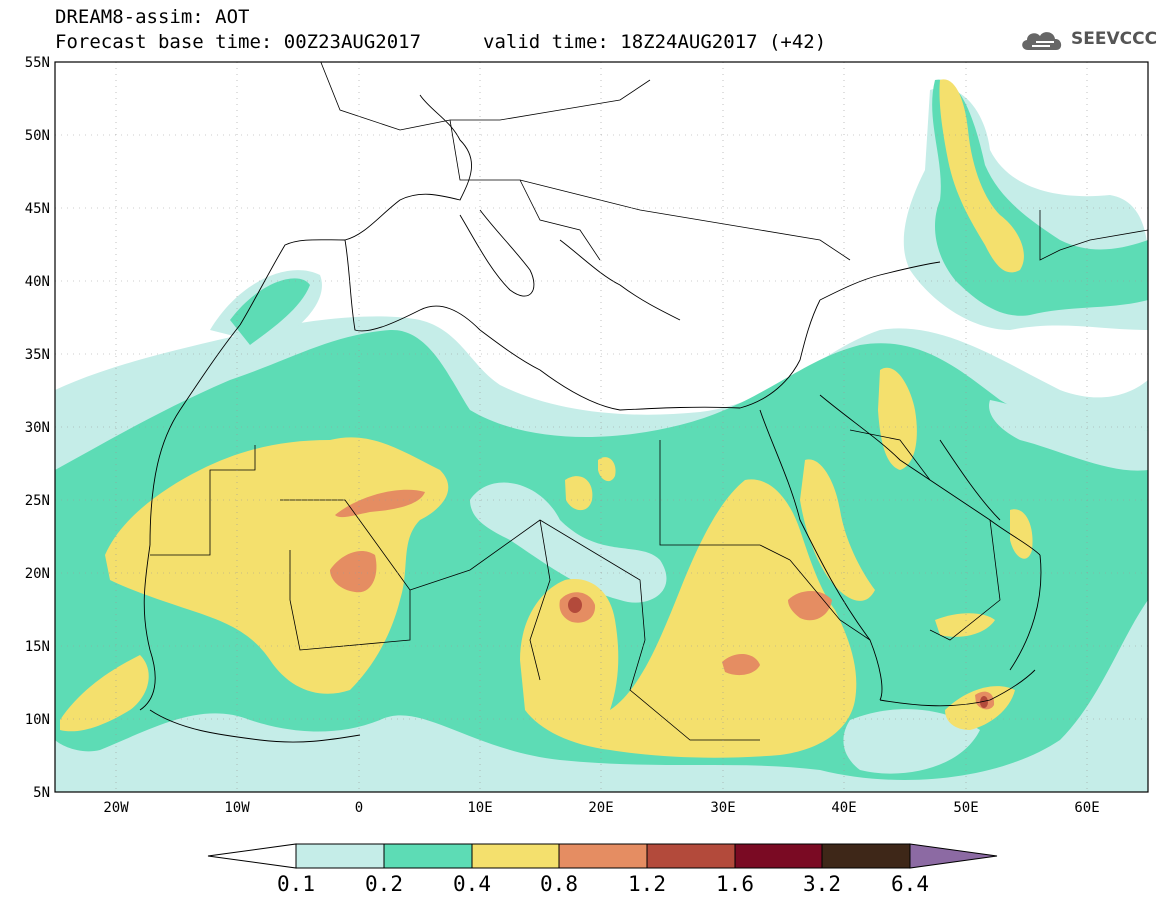 This screenshot has height=905, width=1165. Describe the element at coordinates (37, 282) in the screenshot. I see `lat-label: 40N` at that location.